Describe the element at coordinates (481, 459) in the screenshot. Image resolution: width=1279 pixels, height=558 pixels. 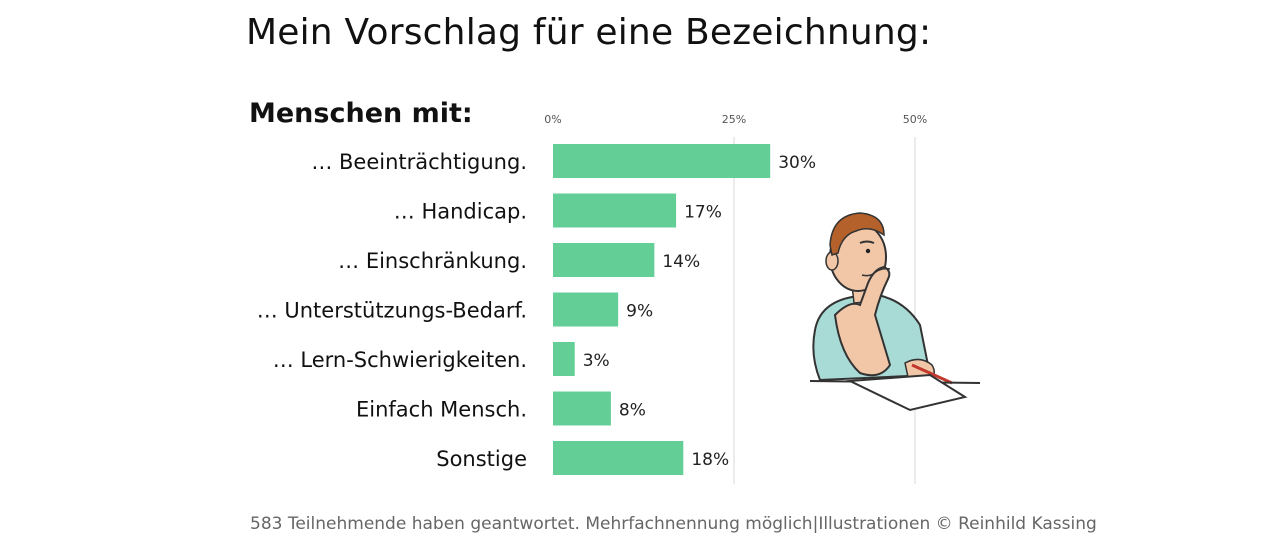
I see `category-label: Sonstige` at that location.